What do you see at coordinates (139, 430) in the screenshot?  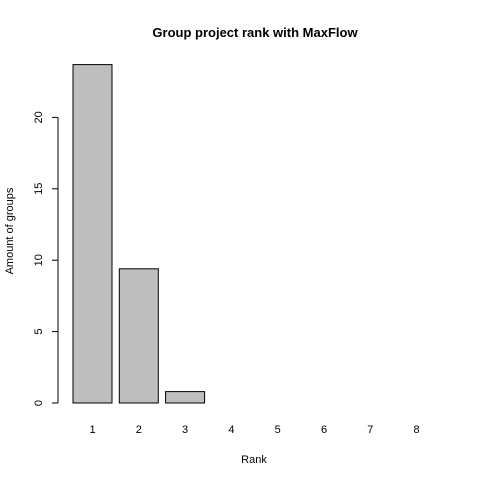 I see `x-tick-label: 2` at bounding box center [139, 430].